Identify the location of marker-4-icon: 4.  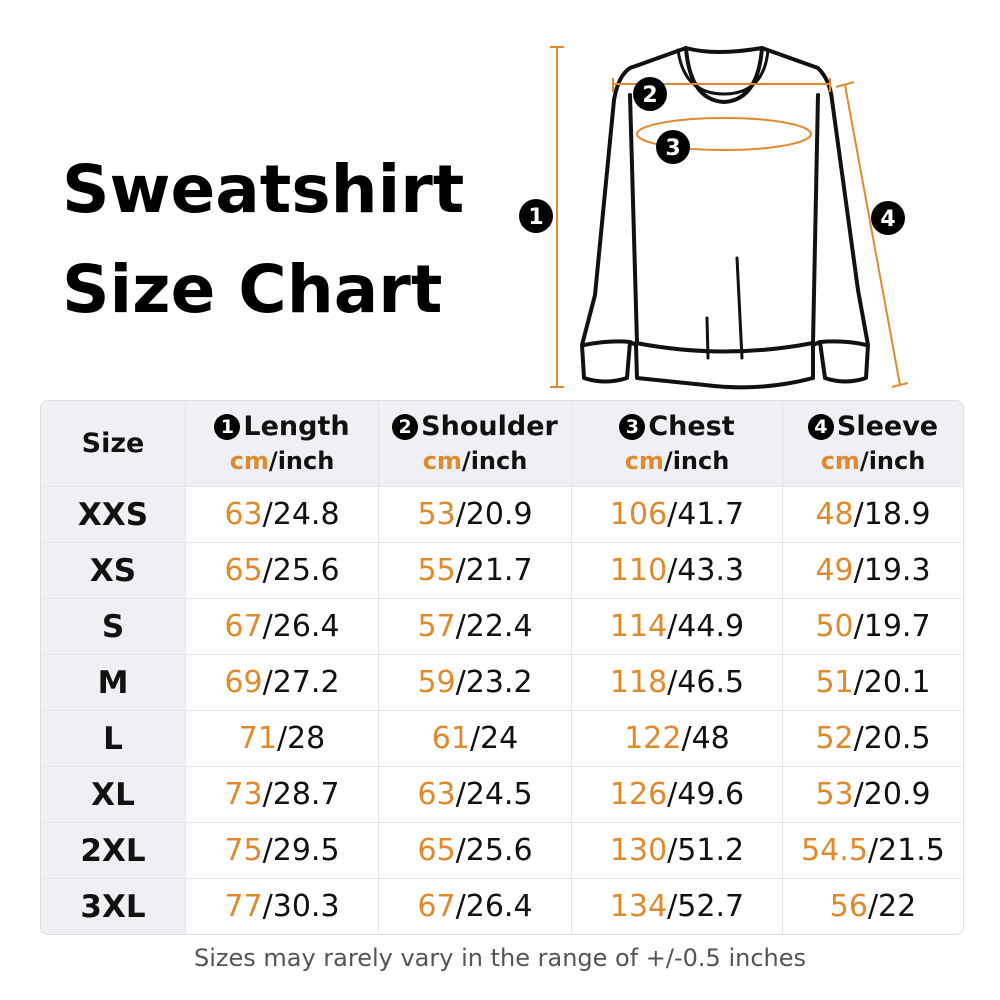
(820, 426).